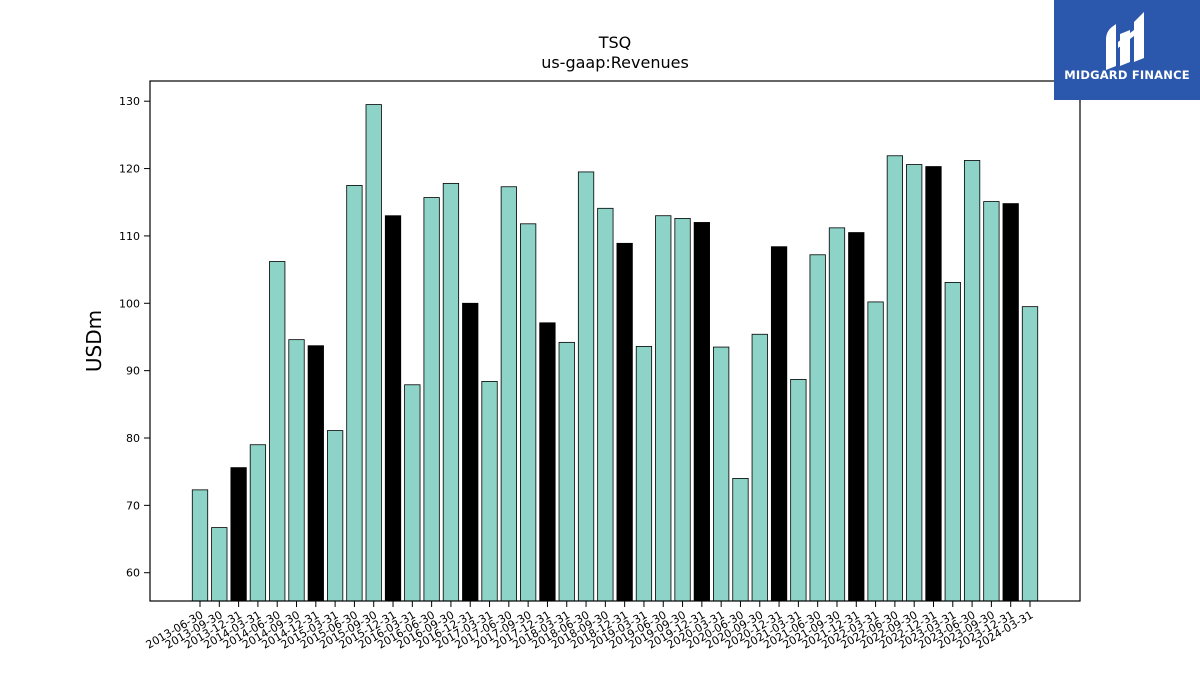 The image size is (1200, 675). Describe the element at coordinates (129, 101) in the screenshot. I see `y-tick-label: 130` at that location.